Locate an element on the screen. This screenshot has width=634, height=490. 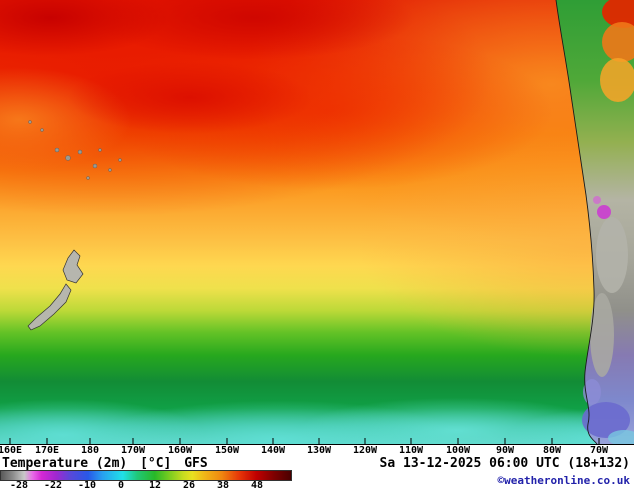
longitude-ticks is located at coordinates (304, 441).